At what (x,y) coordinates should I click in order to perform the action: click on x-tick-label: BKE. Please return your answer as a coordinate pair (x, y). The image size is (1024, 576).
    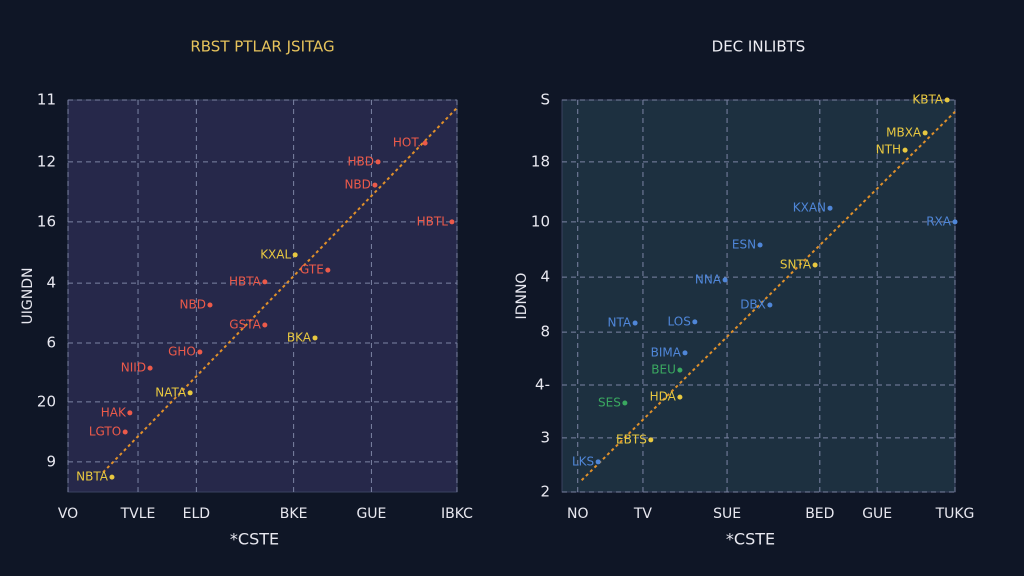
    Looking at the image, I should click on (294, 514).